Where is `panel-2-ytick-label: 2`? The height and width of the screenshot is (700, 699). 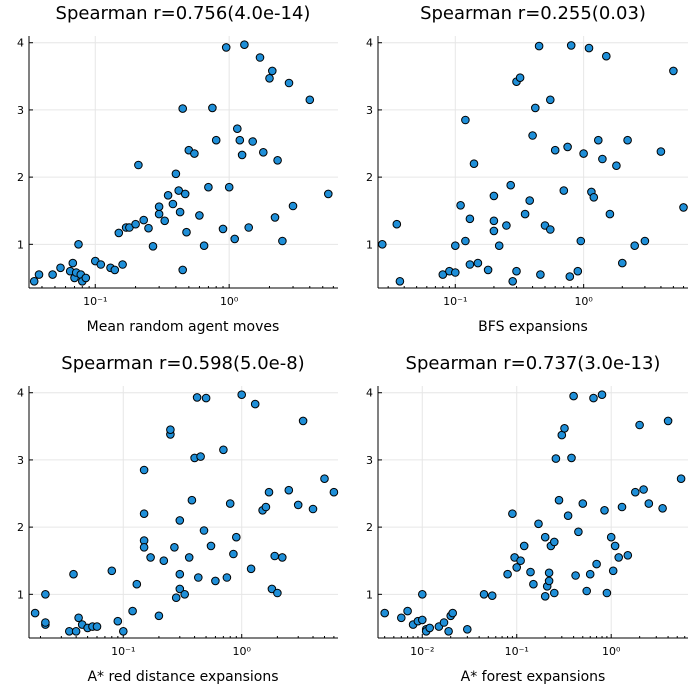 panel-2-ytick-label: 2 is located at coordinates (369, 177).